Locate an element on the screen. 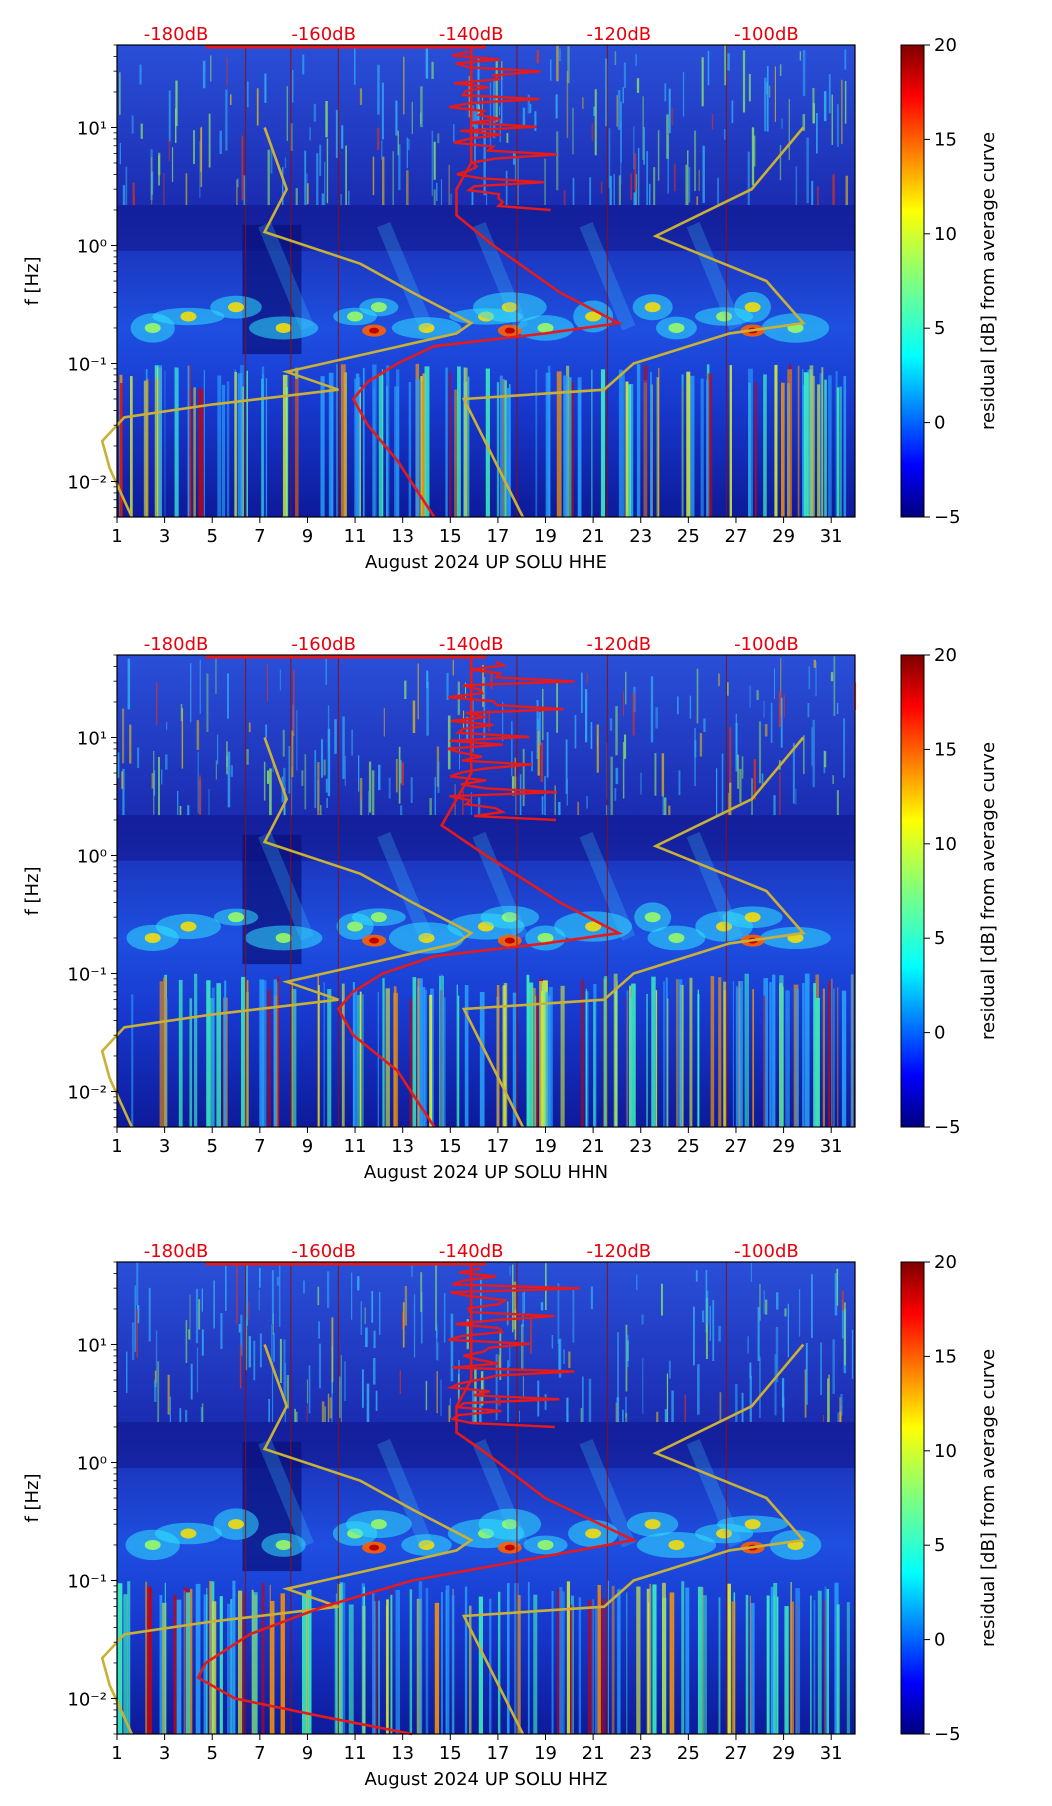 The height and width of the screenshot is (1806, 1052). x-axis-label: August 2024 UP SOLU HHN is located at coordinates (486, 1172).